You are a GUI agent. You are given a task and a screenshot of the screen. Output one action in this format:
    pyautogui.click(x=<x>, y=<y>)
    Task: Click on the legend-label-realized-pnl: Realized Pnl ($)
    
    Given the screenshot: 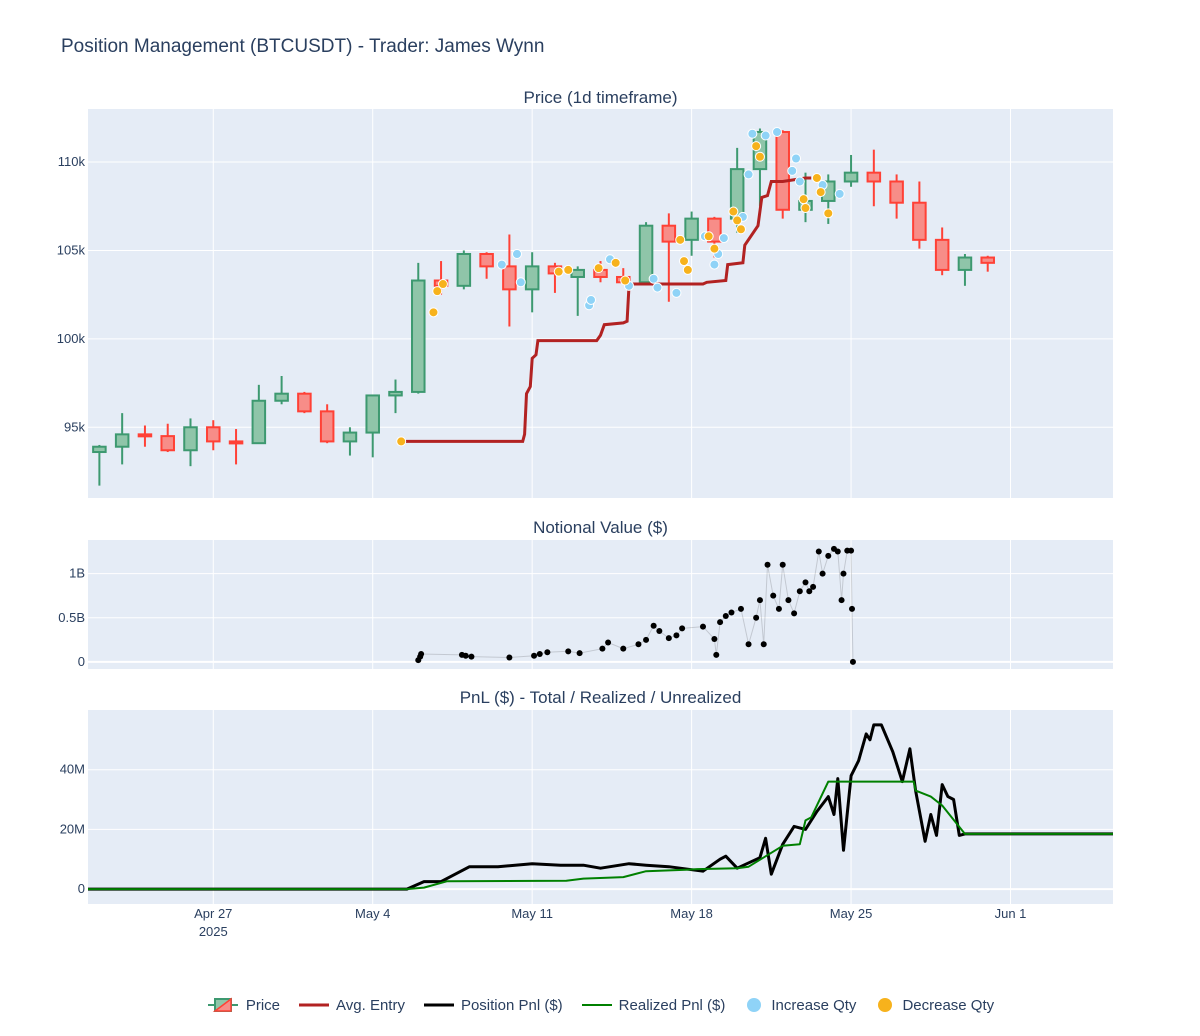 What is the action you would take?
    pyautogui.click(x=672, y=1005)
    